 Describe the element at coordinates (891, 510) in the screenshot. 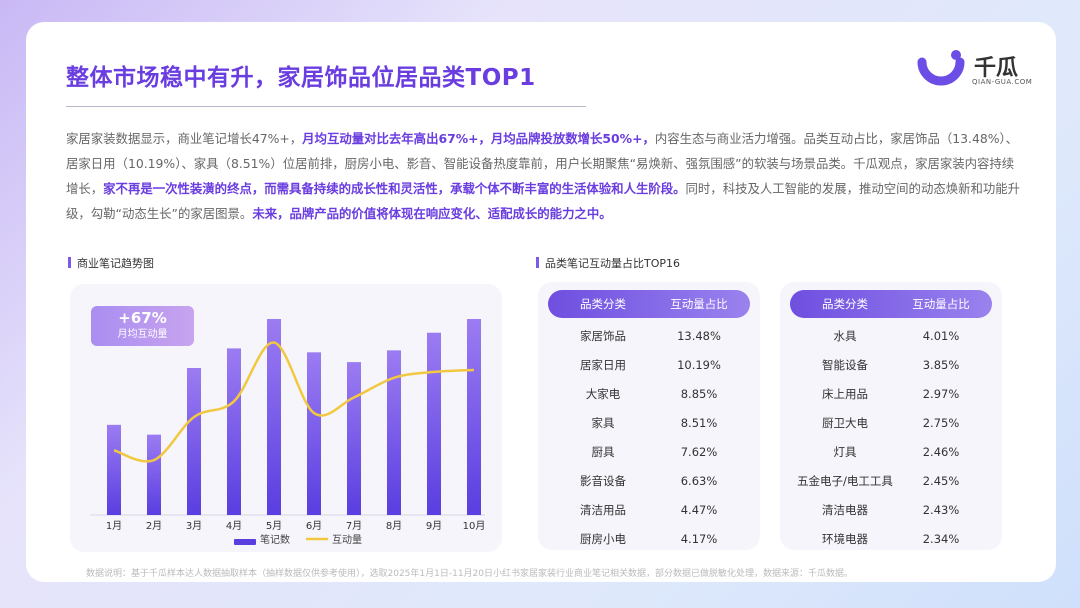

I see `table-row: 清洁电器 2.43%` at that location.